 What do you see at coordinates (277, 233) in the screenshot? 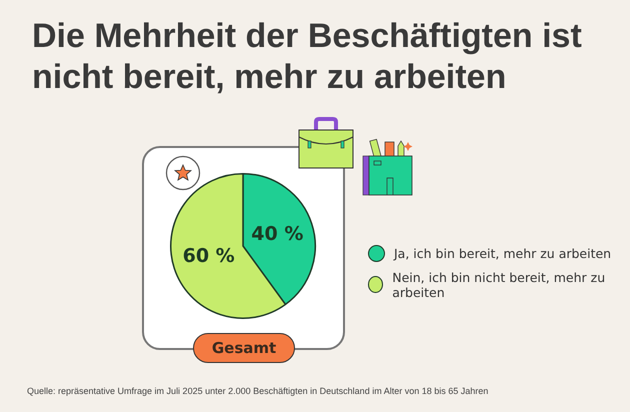
I see `data-label: 40 %` at bounding box center [277, 233].